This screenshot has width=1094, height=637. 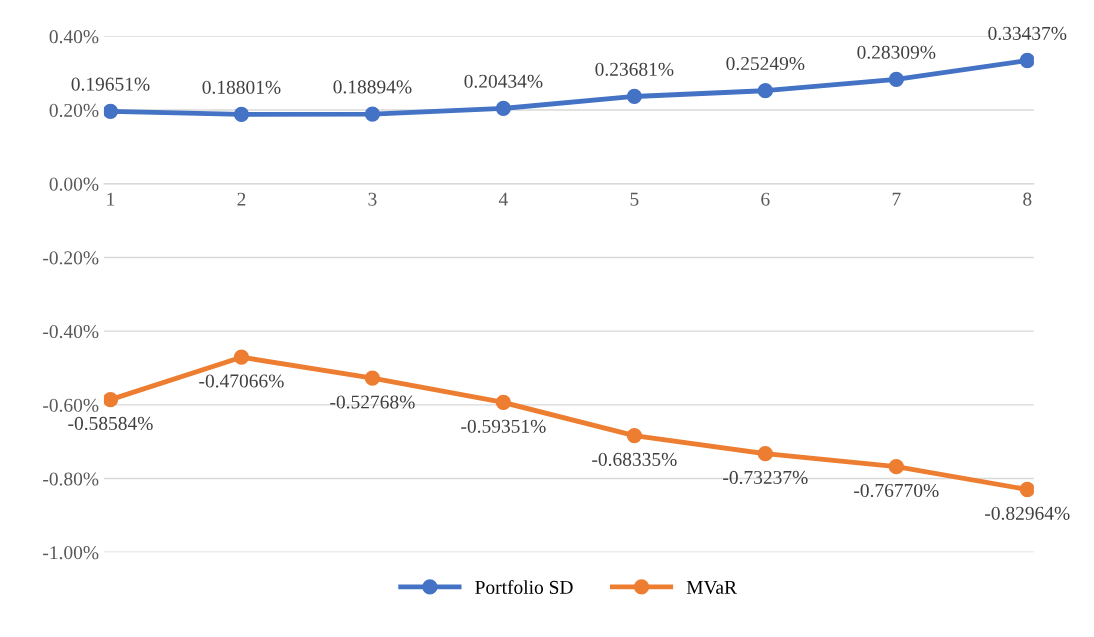 I want to click on data-label: 0.33437%, so click(x=1027, y=33).